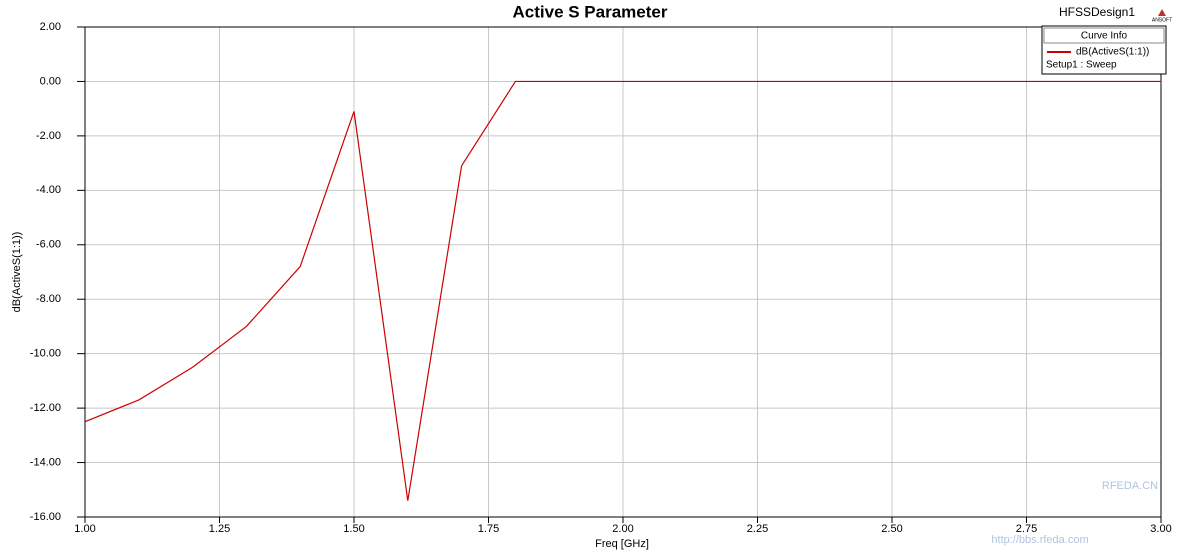 This screenshot has height=554, width=1184. What do you see at coordinates (891, 529) in the screenshot?
I see `x-tick-label: 2.50` at bounding box center [891, 529].